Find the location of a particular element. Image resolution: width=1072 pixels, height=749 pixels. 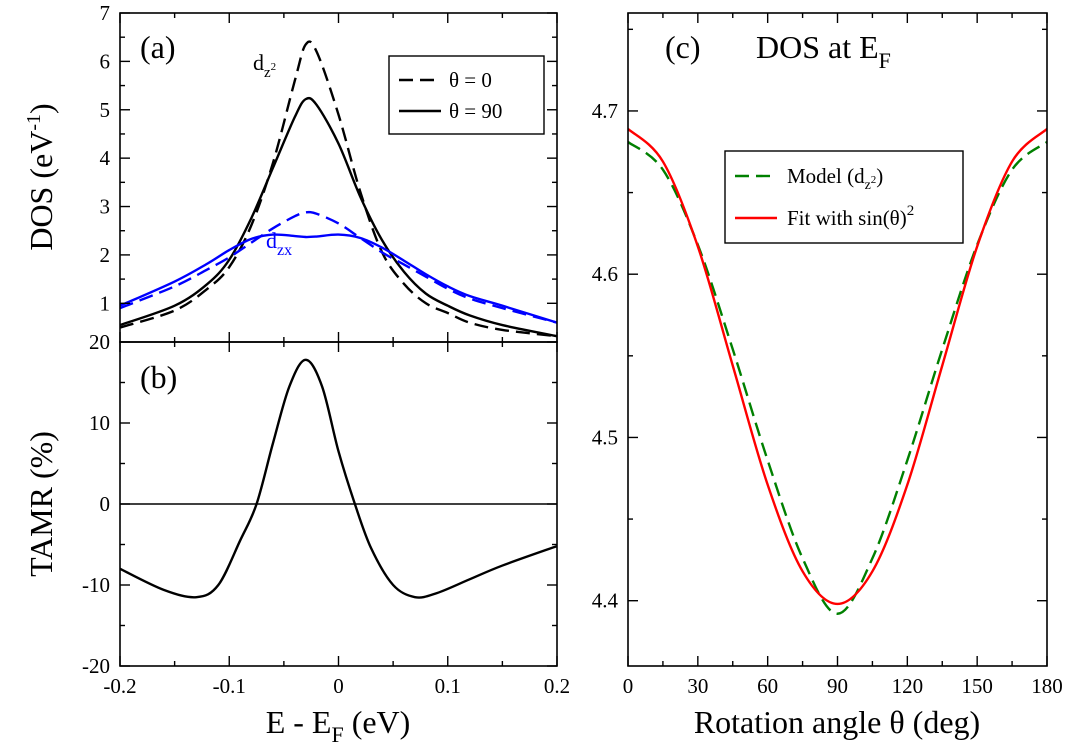

panel-a-ytick-label: 6 is located at coordinates (105, 61).